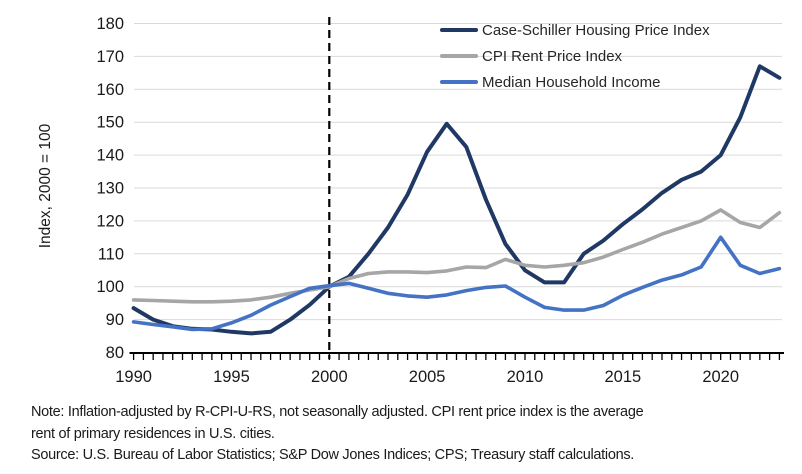 This screenshot has width=802, height=474. Describe the element at coordinates (115, 320) in the screenshot. I see `y-tick-label-90: 90` at that location.